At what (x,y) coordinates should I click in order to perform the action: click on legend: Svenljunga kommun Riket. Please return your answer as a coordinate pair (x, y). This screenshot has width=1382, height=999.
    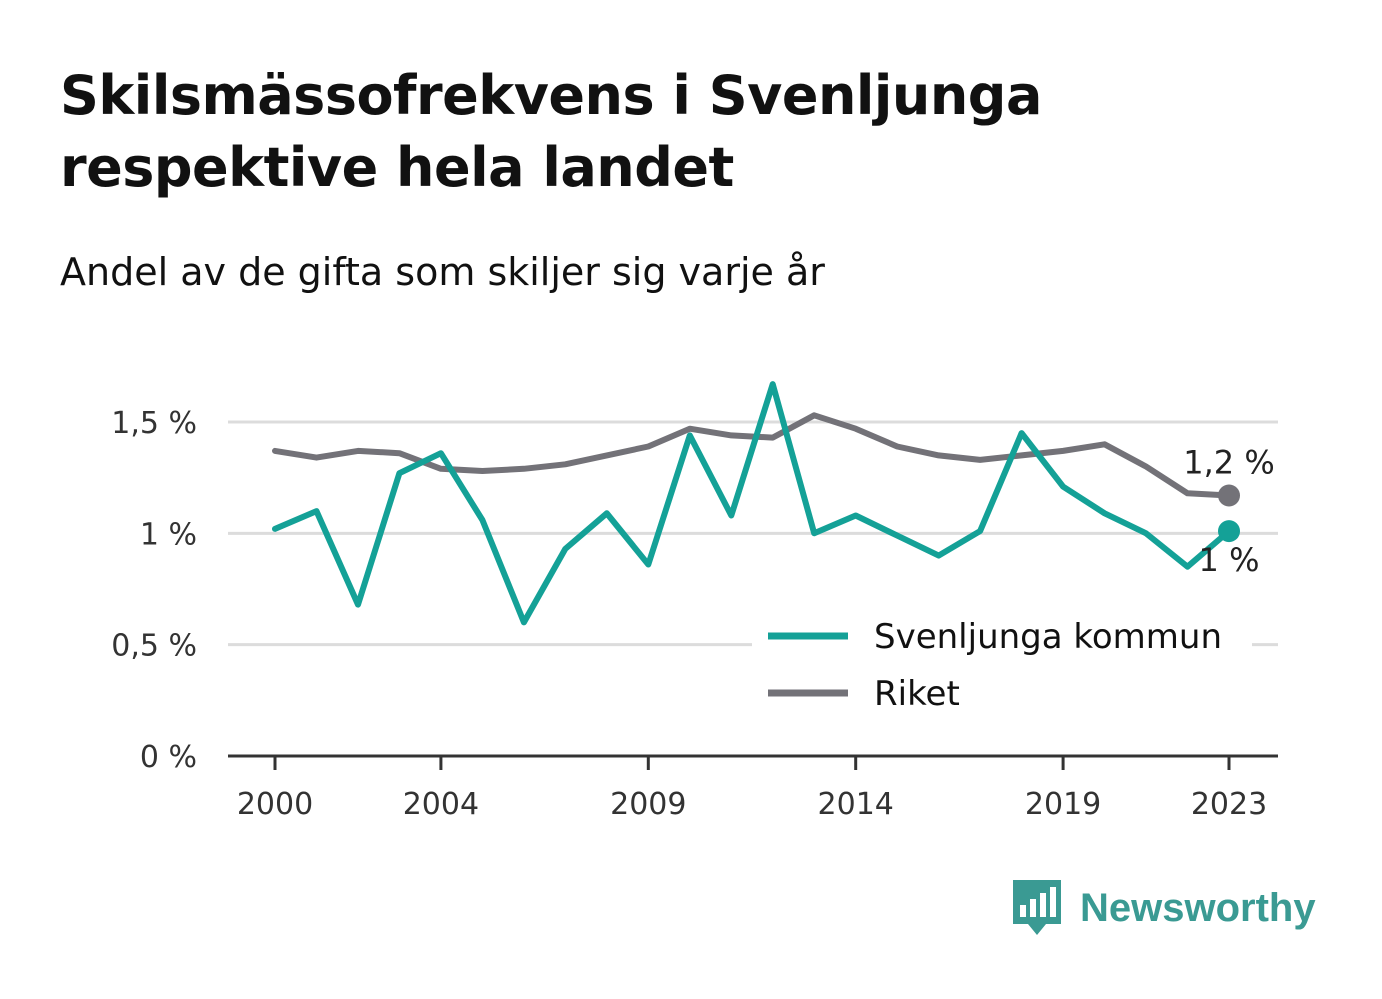
    Looking at the image, I should click on (1002, 664).